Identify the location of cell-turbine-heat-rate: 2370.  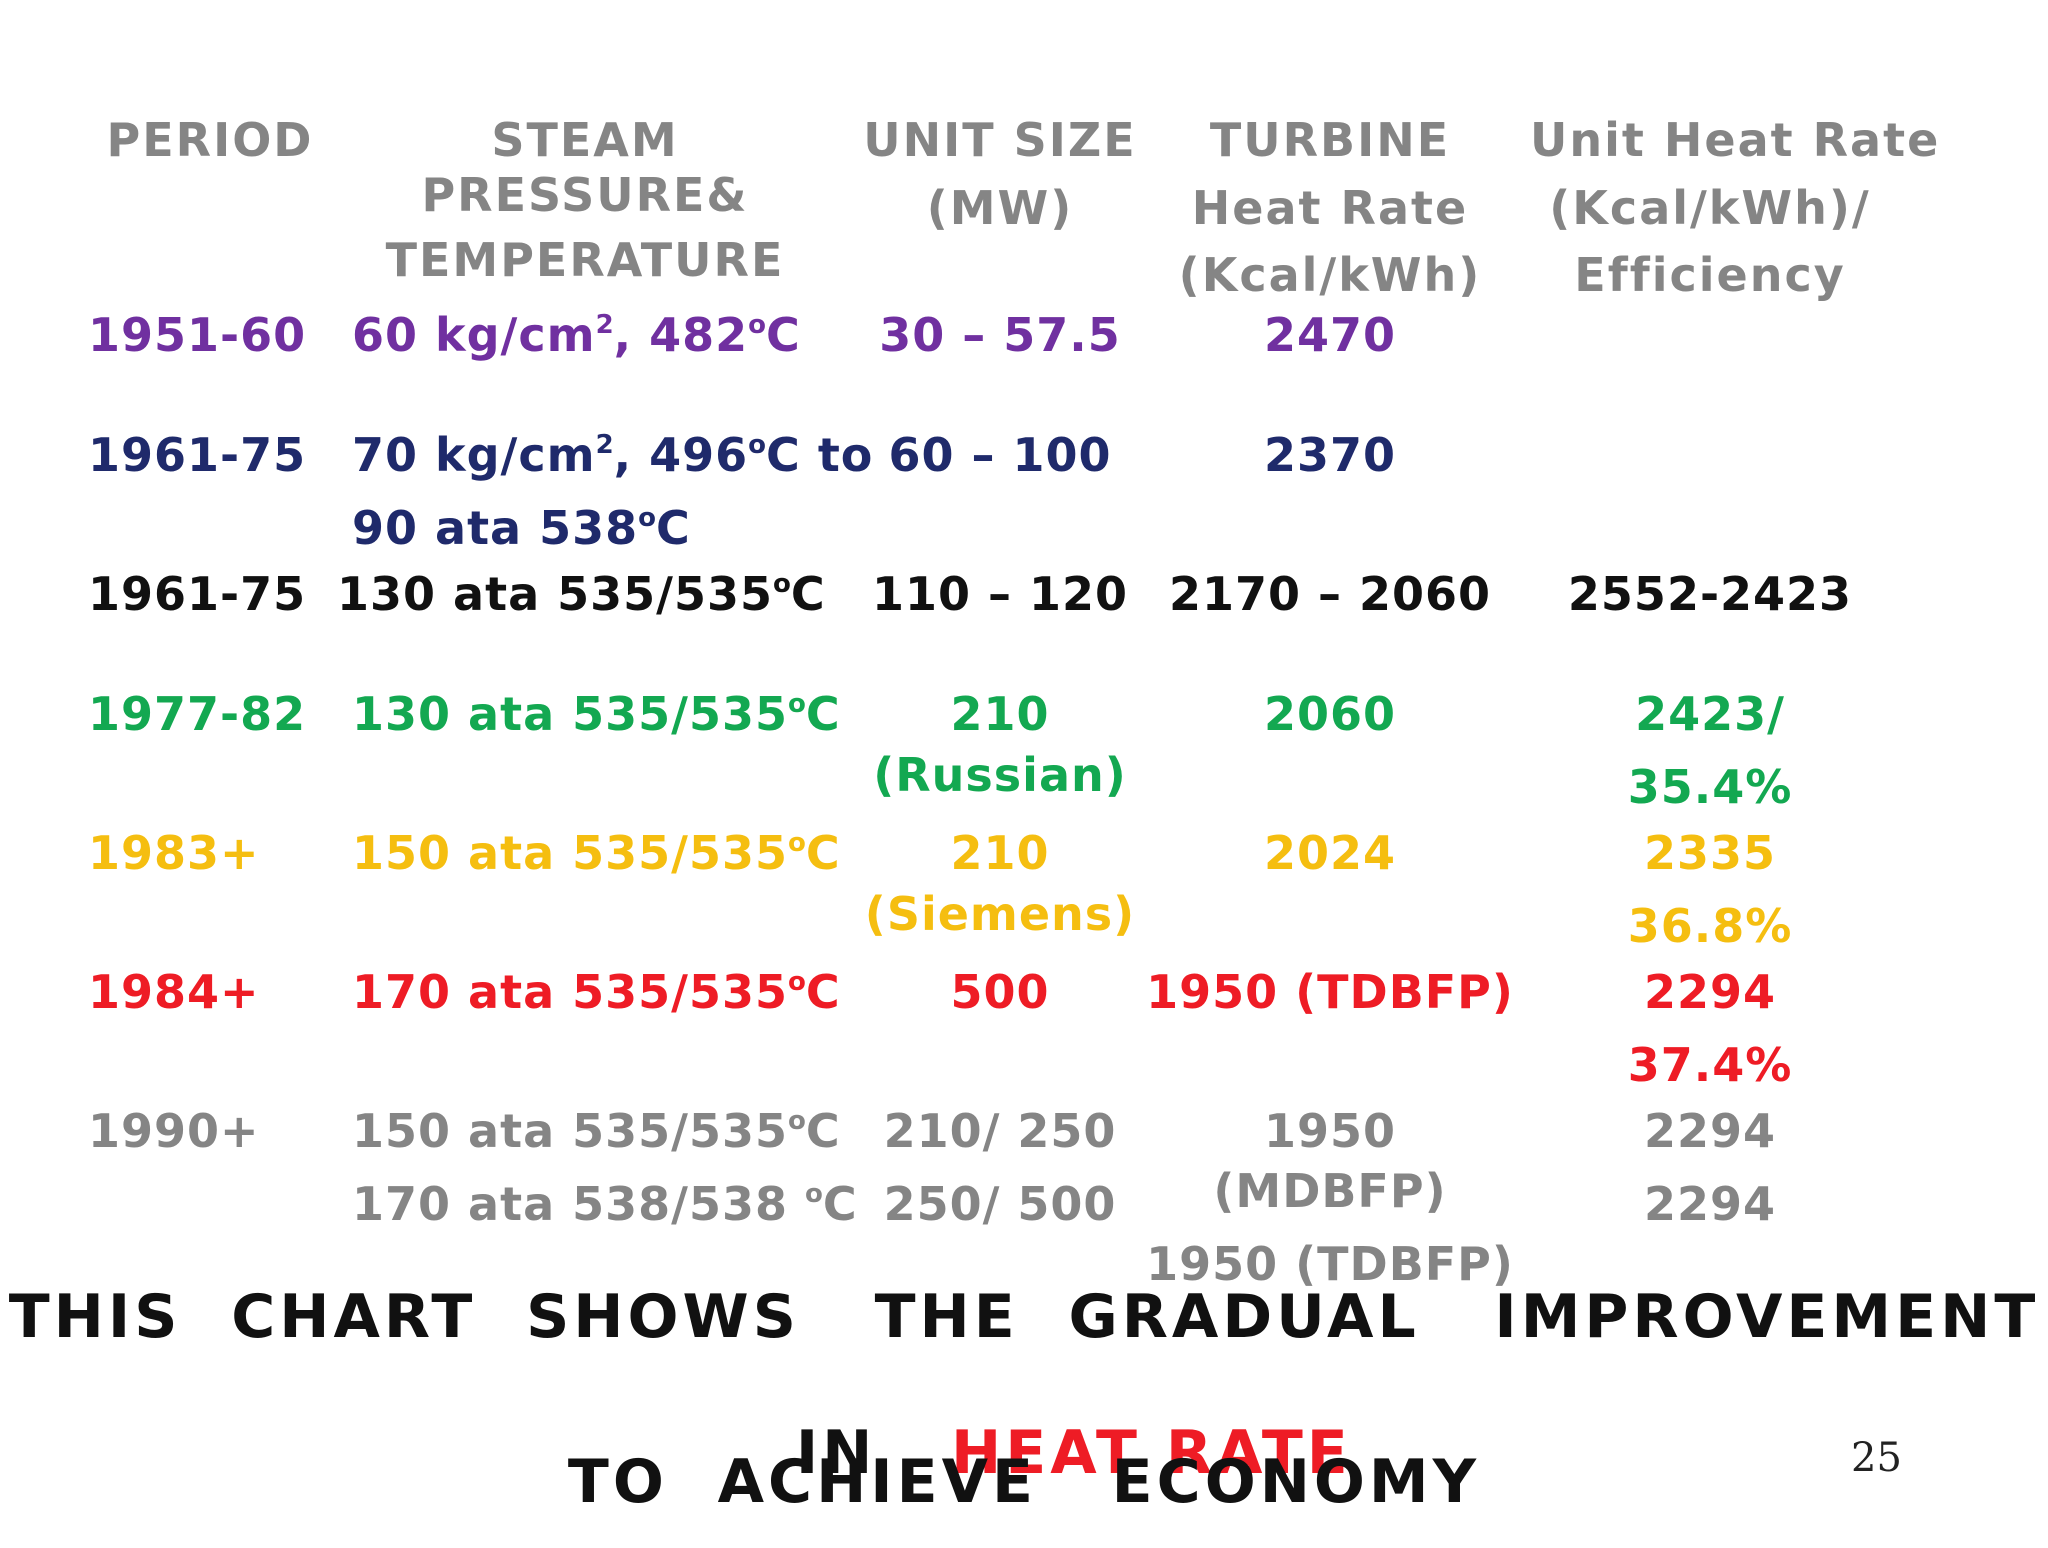
(1330, 455).